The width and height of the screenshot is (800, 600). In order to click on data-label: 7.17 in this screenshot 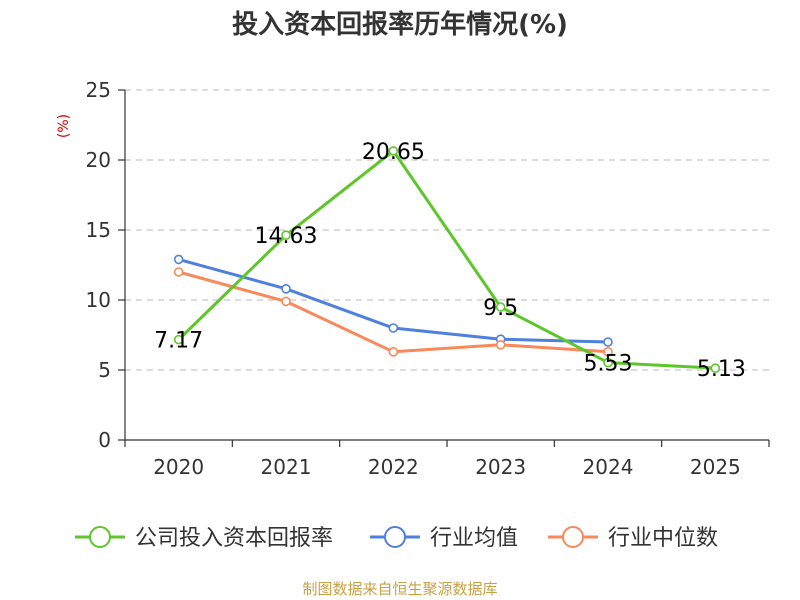, I will do `click(178, 341)`.